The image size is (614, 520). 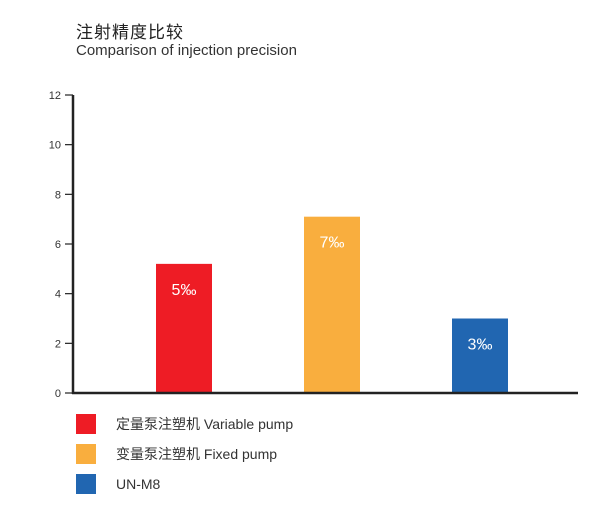 I want to click on chart-subtitle: Comparison of injection precision, so click(x=186, y=50).